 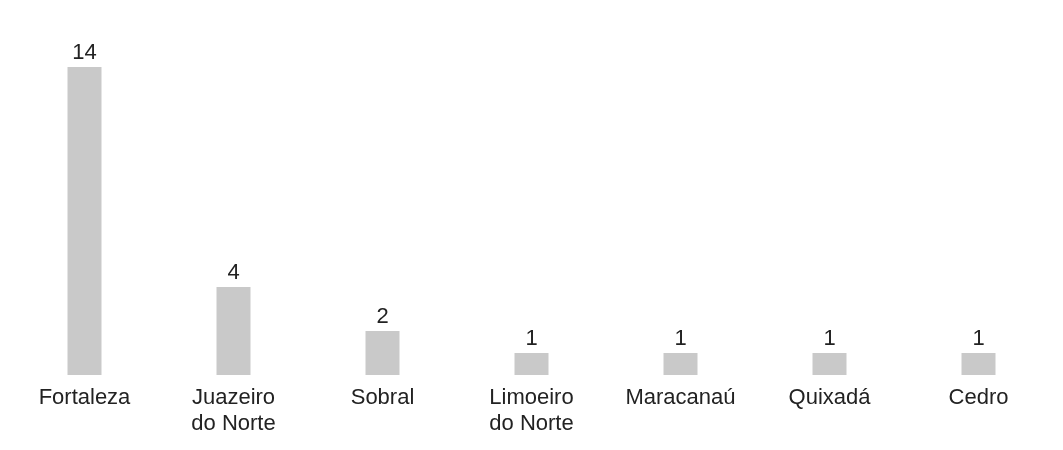 I want to click on x-tick-label: Juazeiro do Norte, so click(x=233, y=409).